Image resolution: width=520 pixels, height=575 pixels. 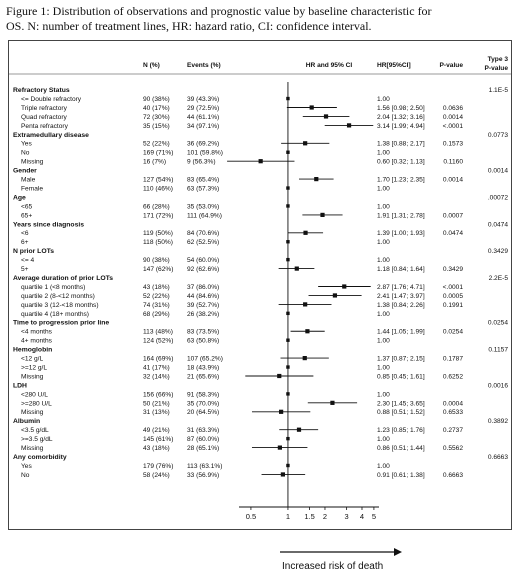 What do you see at coordinates (453, 215) in the screenshot?
I see `row-pvalue: 0.0007` at bounding box center [453, 215].